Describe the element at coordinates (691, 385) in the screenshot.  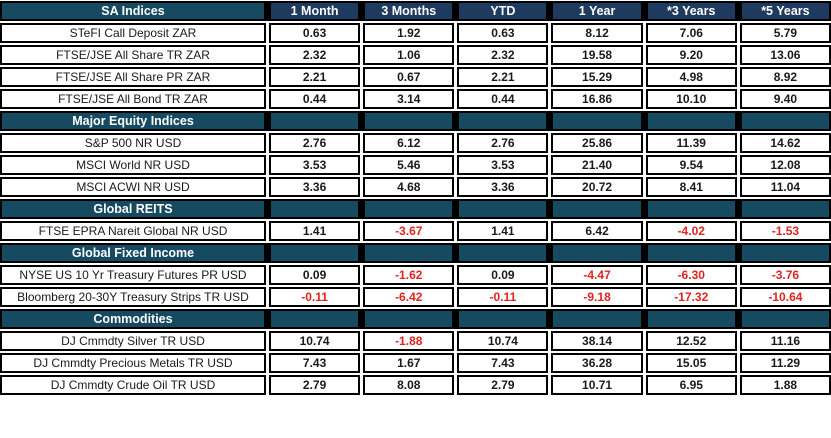
I see `value-cell: 6.95` at that location.